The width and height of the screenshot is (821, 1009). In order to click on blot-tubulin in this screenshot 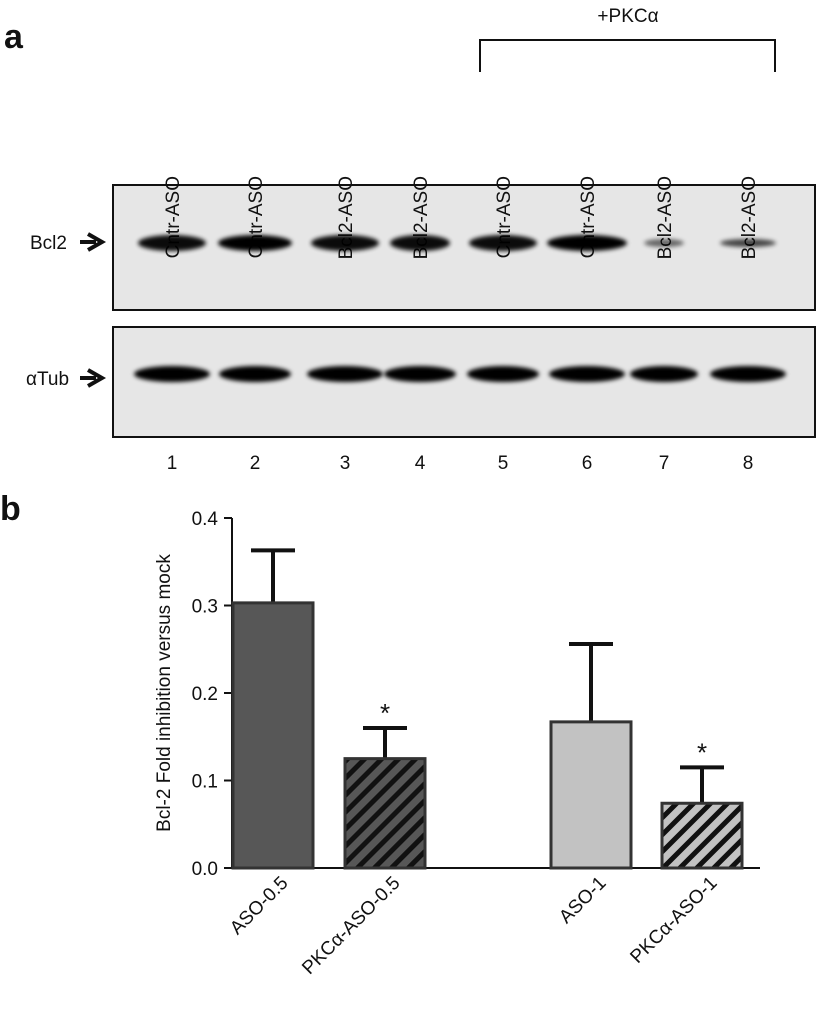, I will do `click(464, 382)`.